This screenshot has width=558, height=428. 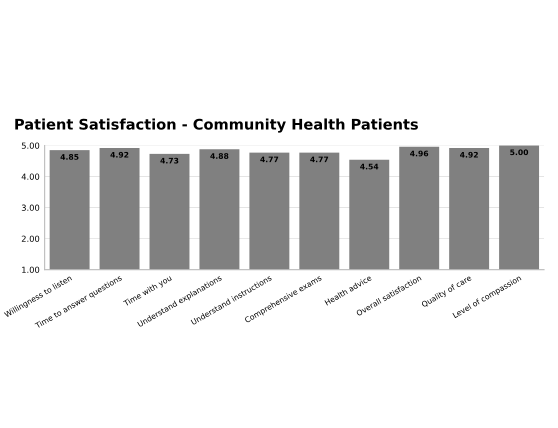 I want to click on y-tick-label: 1.00, so click(x=31, y=269).